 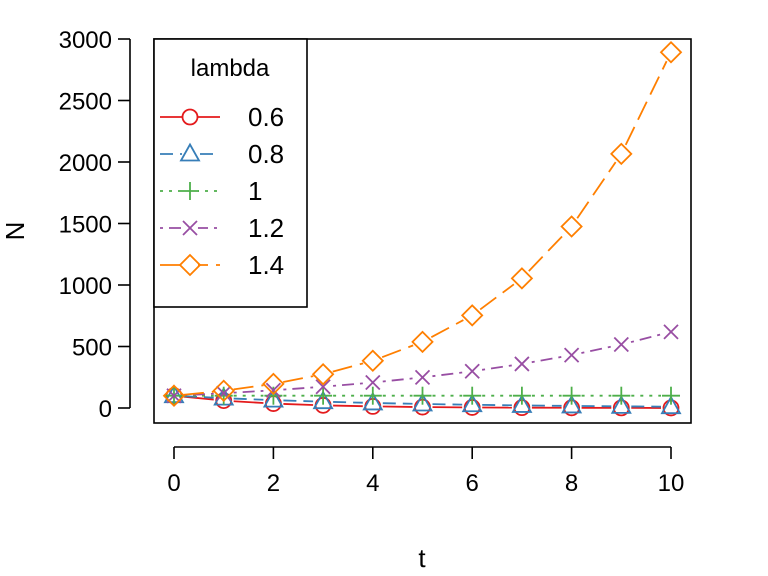 I want to click on legend: lambda 0.6 0.8 1 1.2 1.4, so click(x=230, y=173).